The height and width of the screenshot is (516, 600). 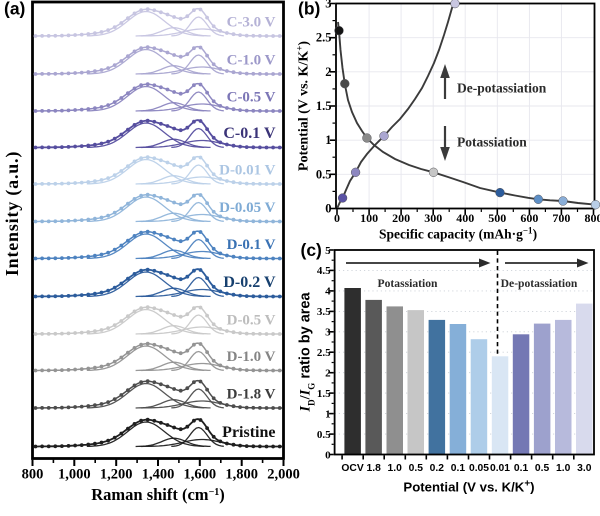 What do you see at coordinates (369, 218) in the screenshot?
I see `svg-text: 100` at bounding box center [369, 218].